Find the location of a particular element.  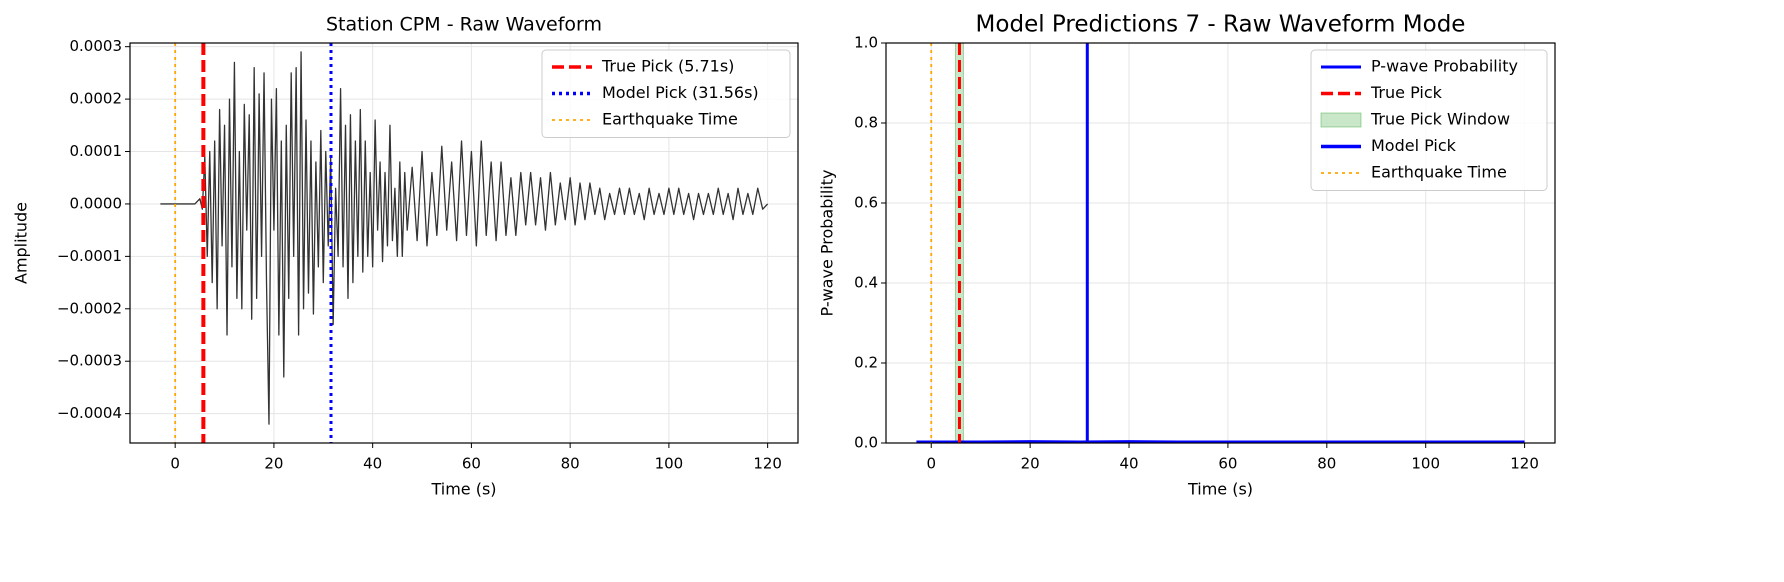

legend-label: Model Pick (31.56s) is located at coordinates (680, 92).